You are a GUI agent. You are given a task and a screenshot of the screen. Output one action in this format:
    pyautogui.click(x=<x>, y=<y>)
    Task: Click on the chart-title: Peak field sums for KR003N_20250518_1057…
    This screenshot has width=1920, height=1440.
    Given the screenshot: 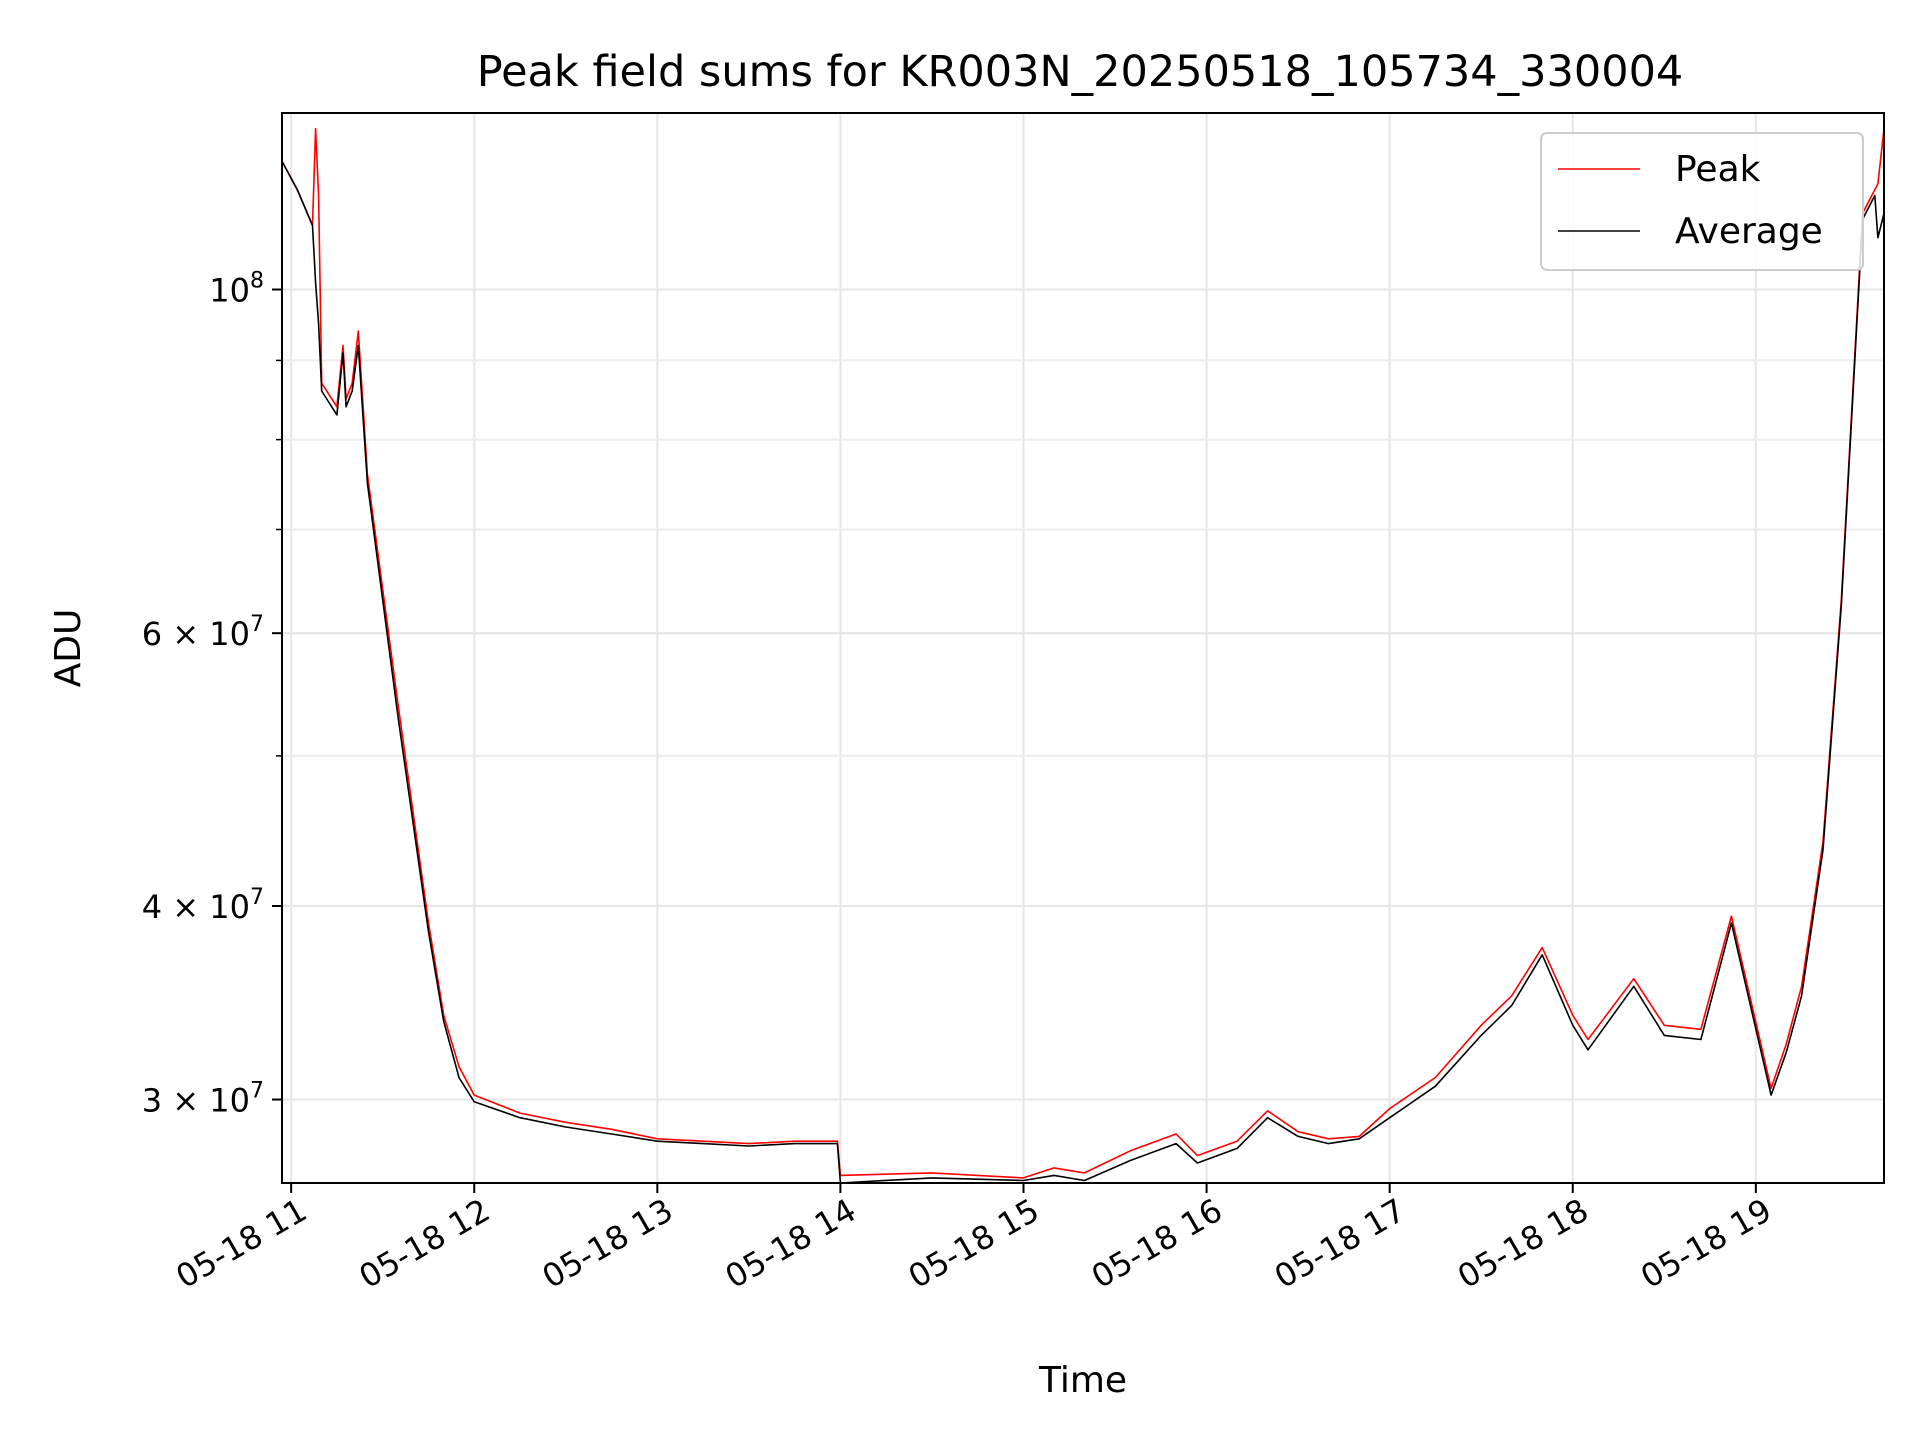 What is the action you would take?
    pyautogui.click(x=1080, y=72)
    